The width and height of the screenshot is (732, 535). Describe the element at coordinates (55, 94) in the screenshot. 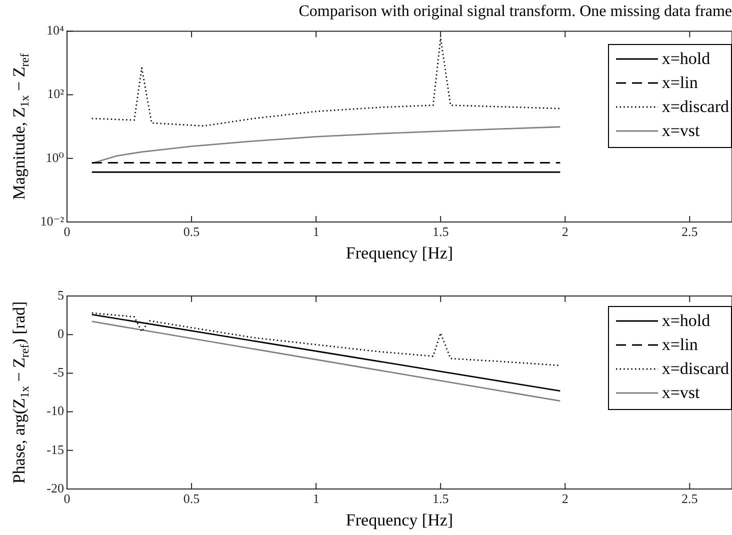

I see `y-tick-label: 10²` at that location.